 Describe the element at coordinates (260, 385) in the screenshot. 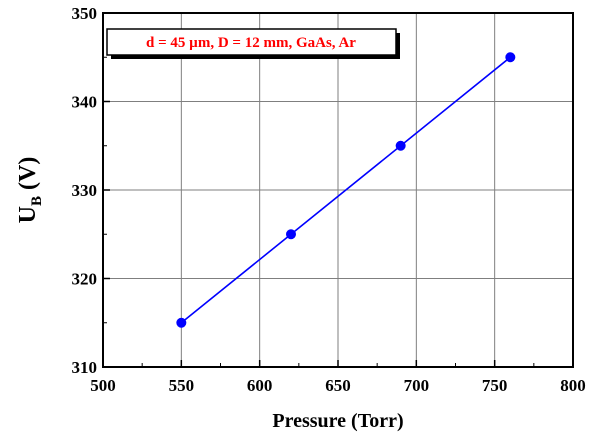

I see `x-tick-label: 600` at that location.